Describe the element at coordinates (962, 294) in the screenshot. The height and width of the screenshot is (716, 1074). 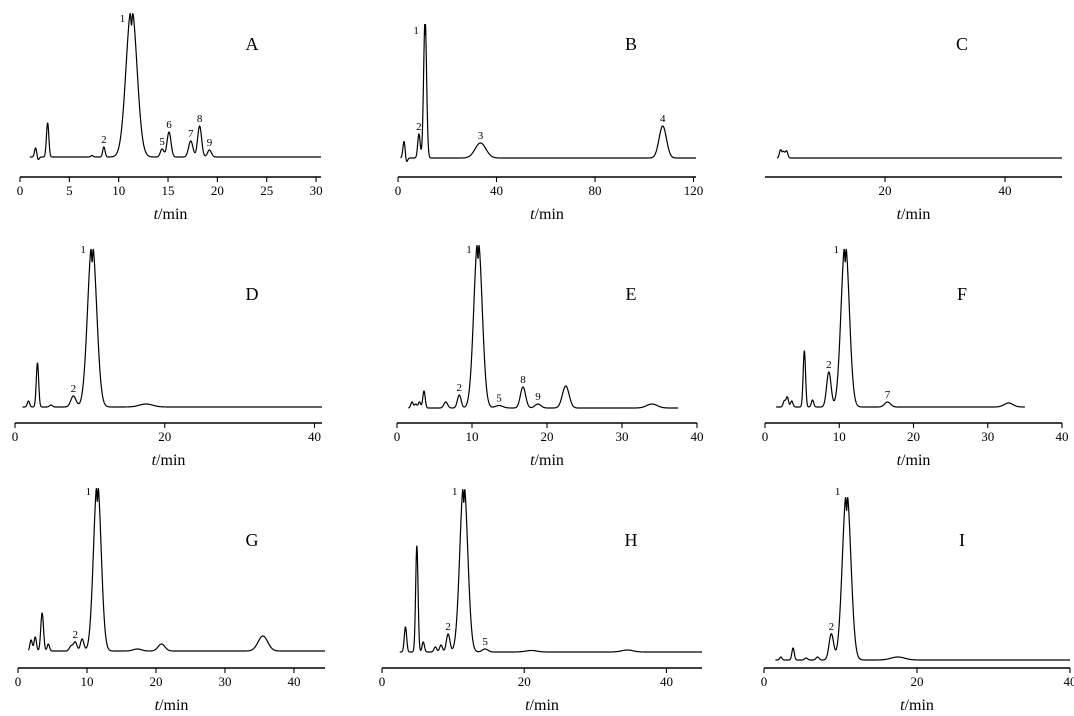
I see `panel-label: F` at that location.